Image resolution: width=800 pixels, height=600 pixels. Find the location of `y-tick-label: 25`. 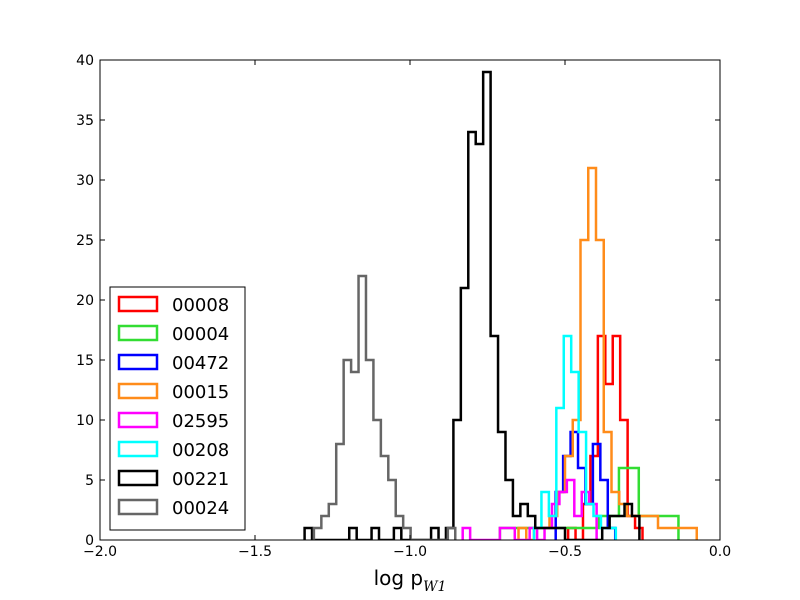

y-tick-label: 25 is located at coordinates (85, 241).